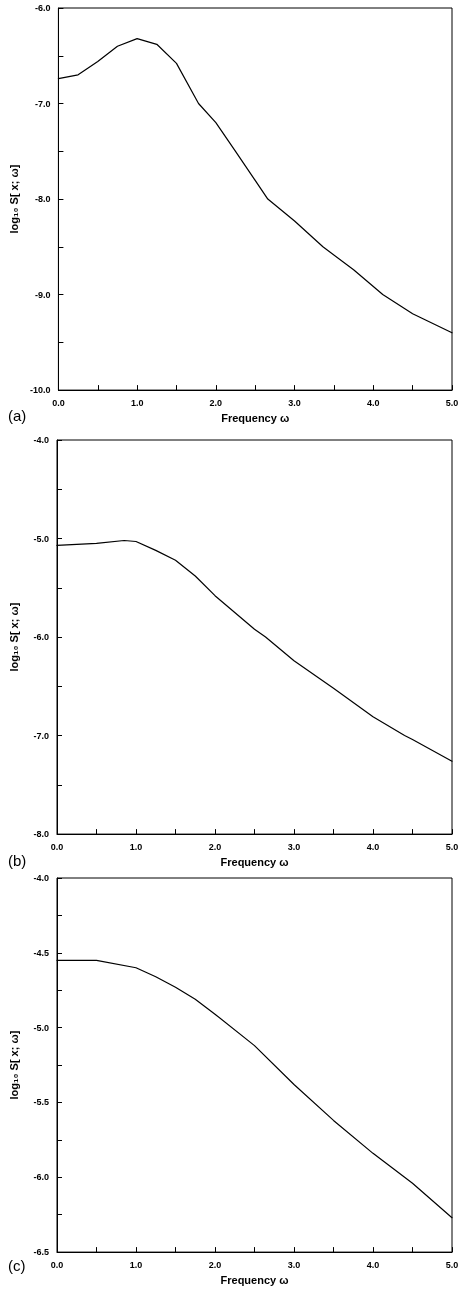 The height and width of the screenshot is (1290, 464). What do you see at coordinates (41, 1252) in the screenshot?
I see `y-tick-label: -6.5` at bounding box center [41, 1252].